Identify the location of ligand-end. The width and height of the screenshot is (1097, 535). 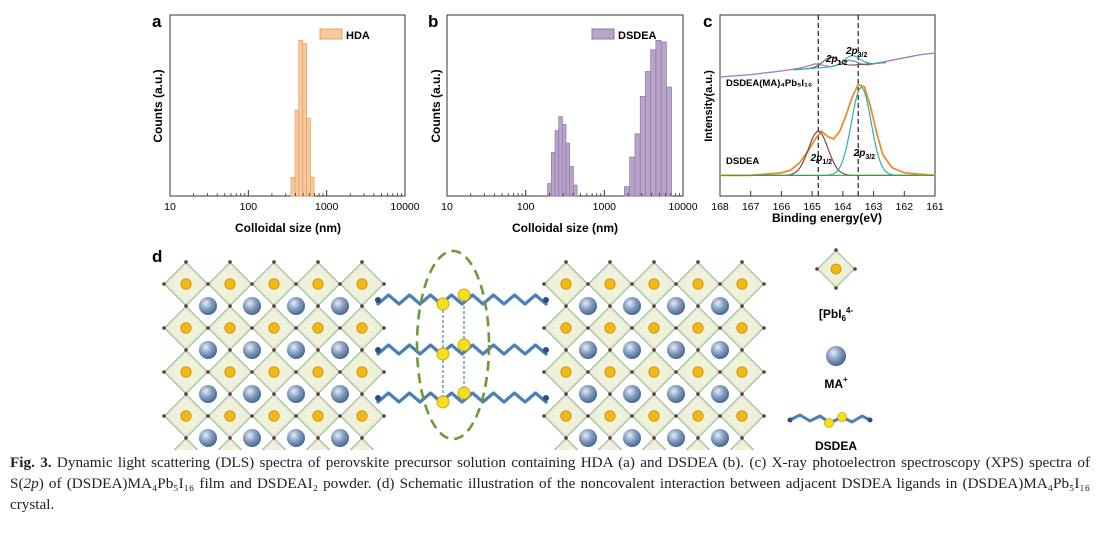
(546, 350).